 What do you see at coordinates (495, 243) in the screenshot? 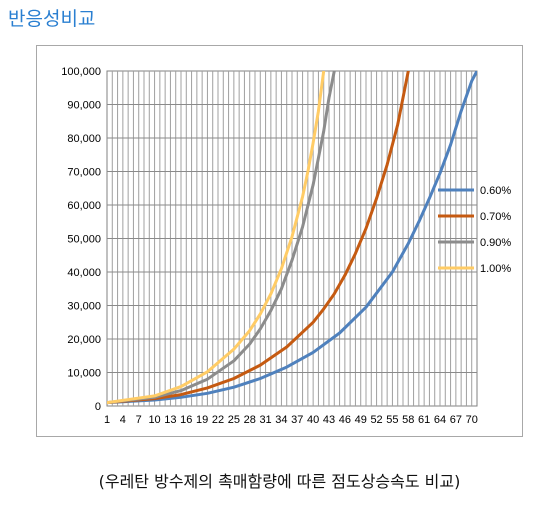
I see `legend-label: 0.90%` at bounding box center [495, 243].